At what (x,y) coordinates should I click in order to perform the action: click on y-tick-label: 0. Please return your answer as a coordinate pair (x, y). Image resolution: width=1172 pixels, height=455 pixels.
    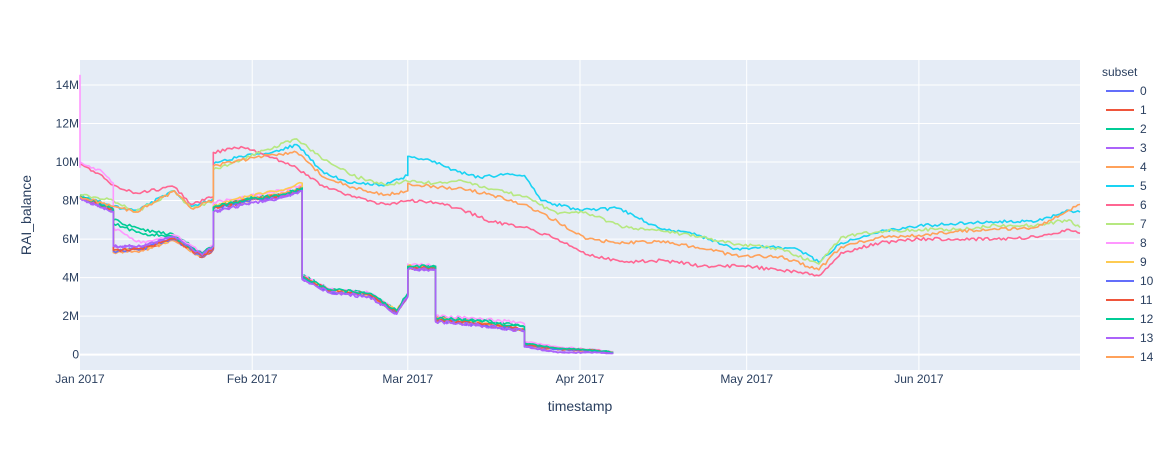
    Looking at the image, I should click on (75, 355).